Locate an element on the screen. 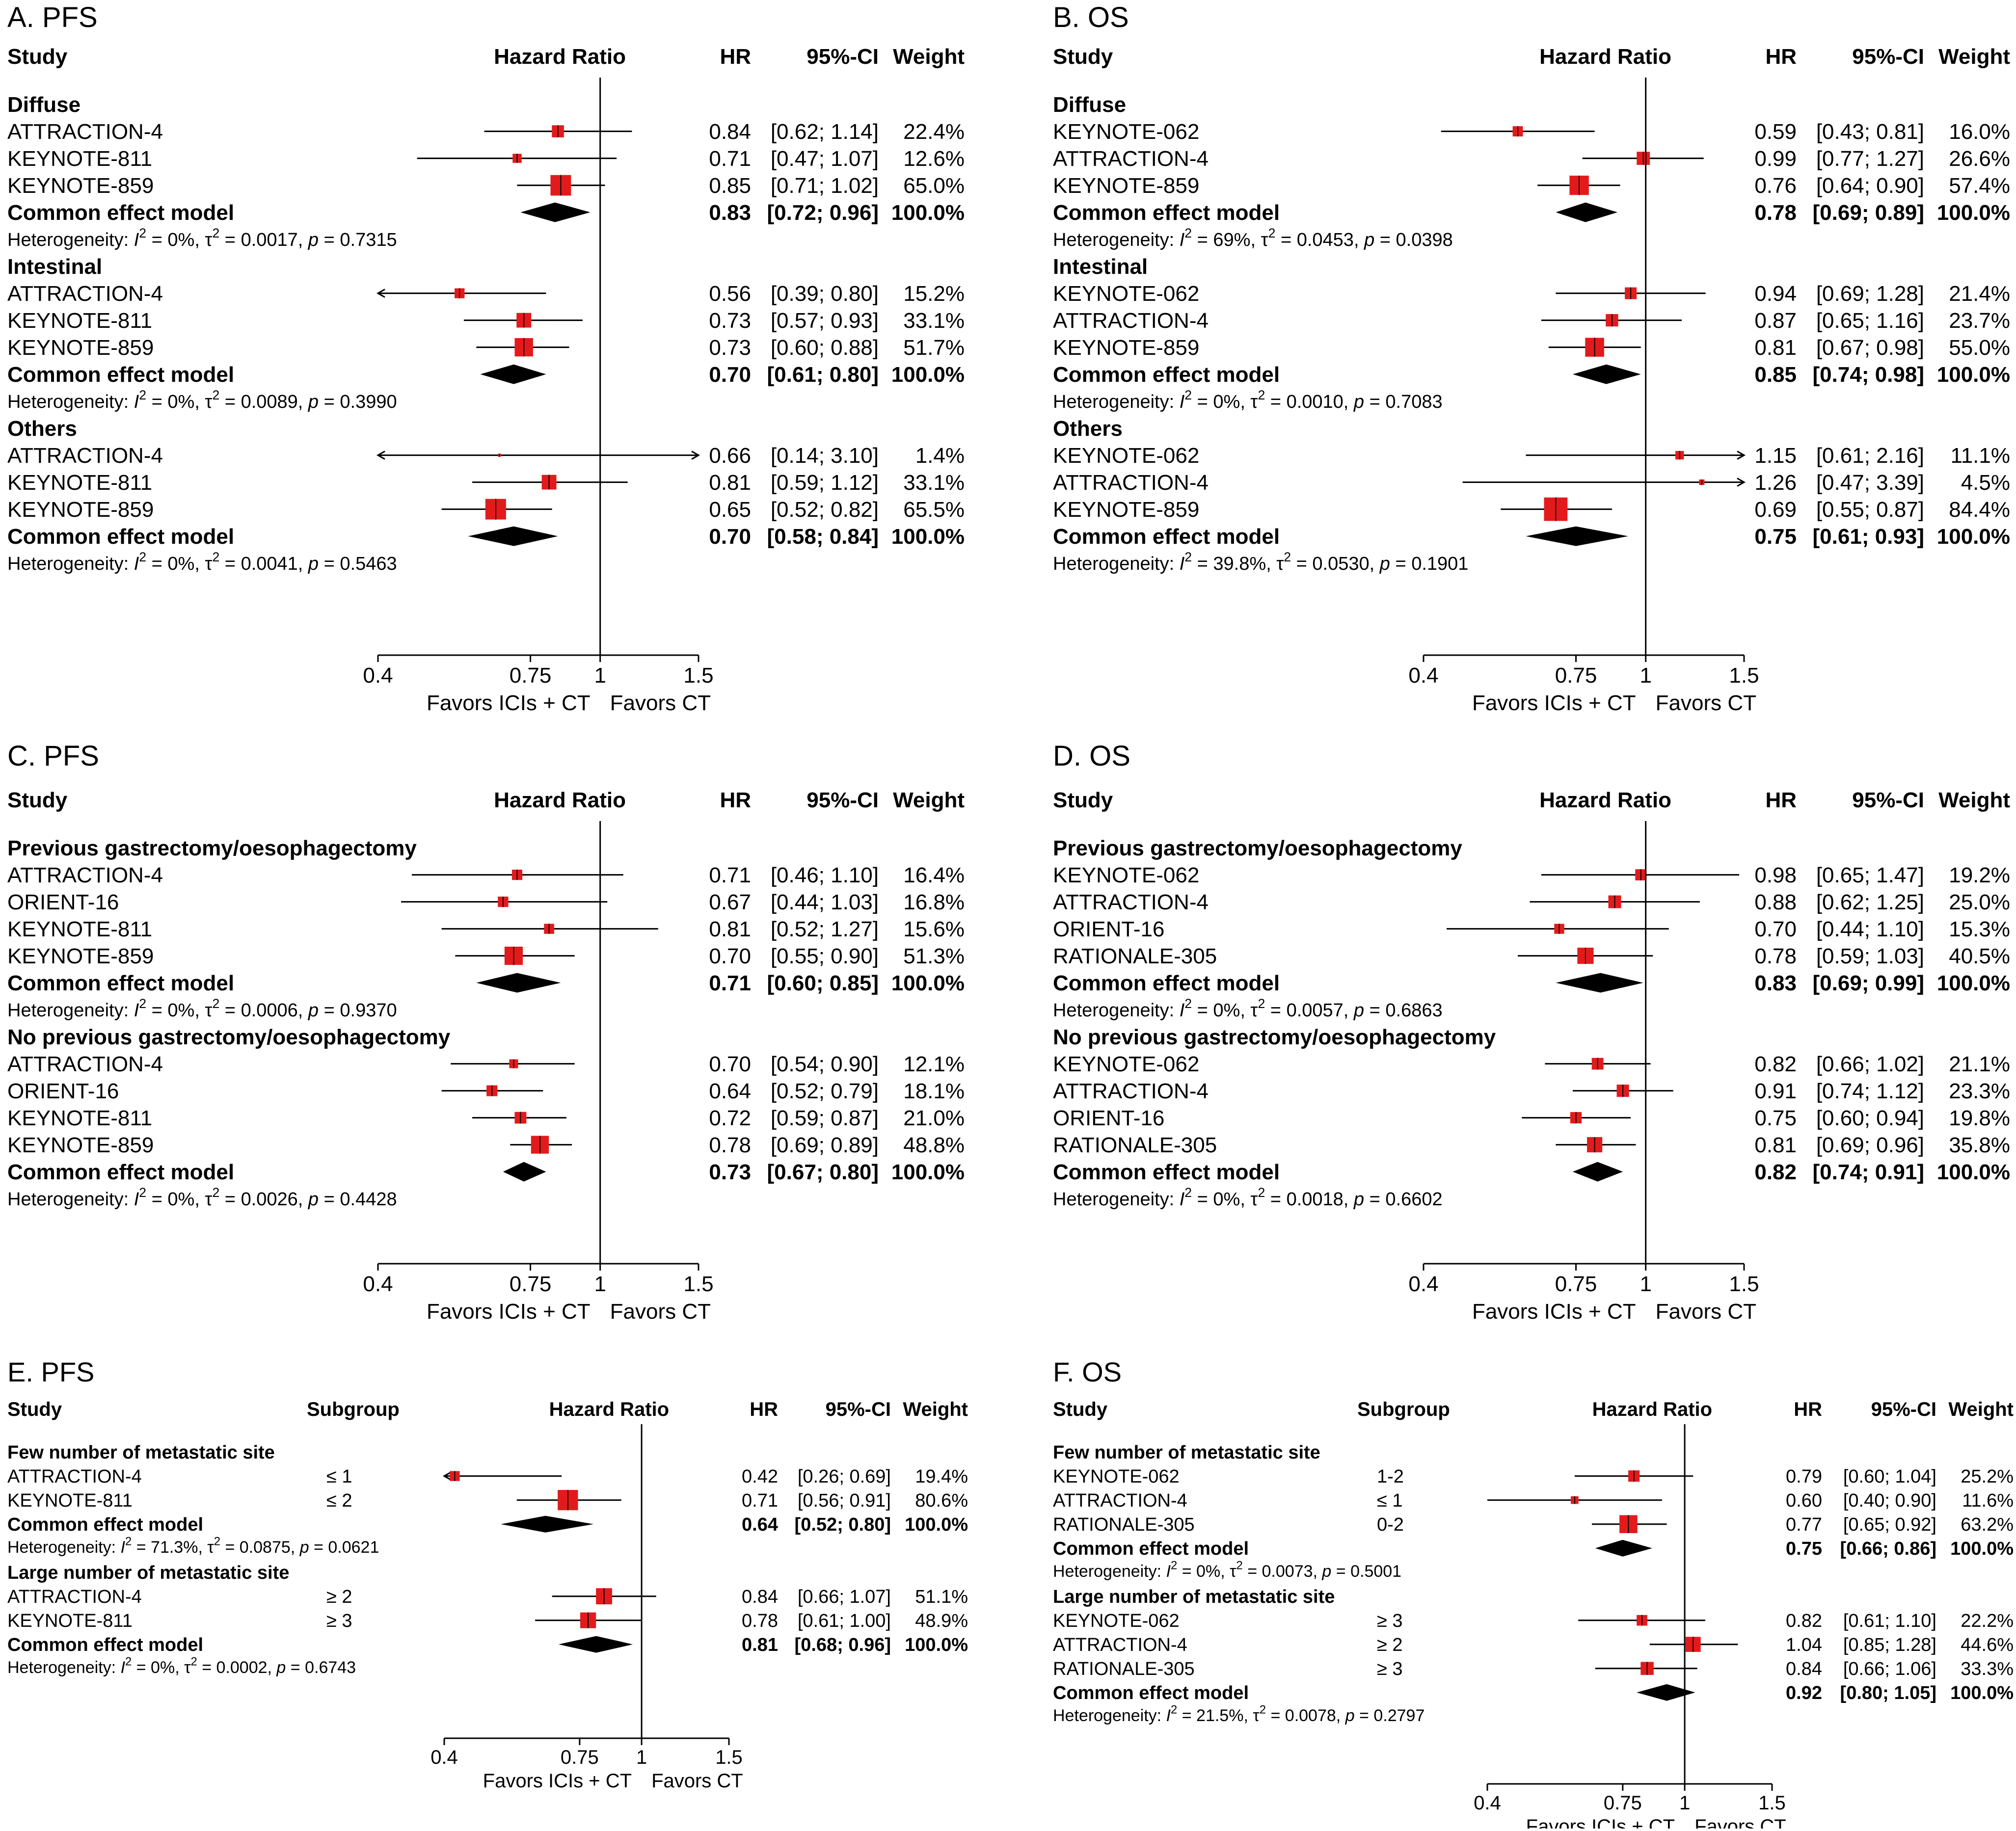 The width and height of the screenshot is (2016, 1831). study-weight: 51.7% is located at coordinates (934, 348).